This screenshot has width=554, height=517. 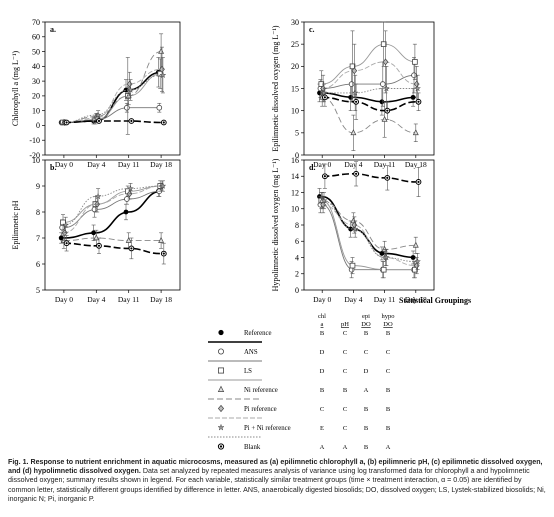 I want to click on y-tick-label: -10, so click(x=34, y=140).